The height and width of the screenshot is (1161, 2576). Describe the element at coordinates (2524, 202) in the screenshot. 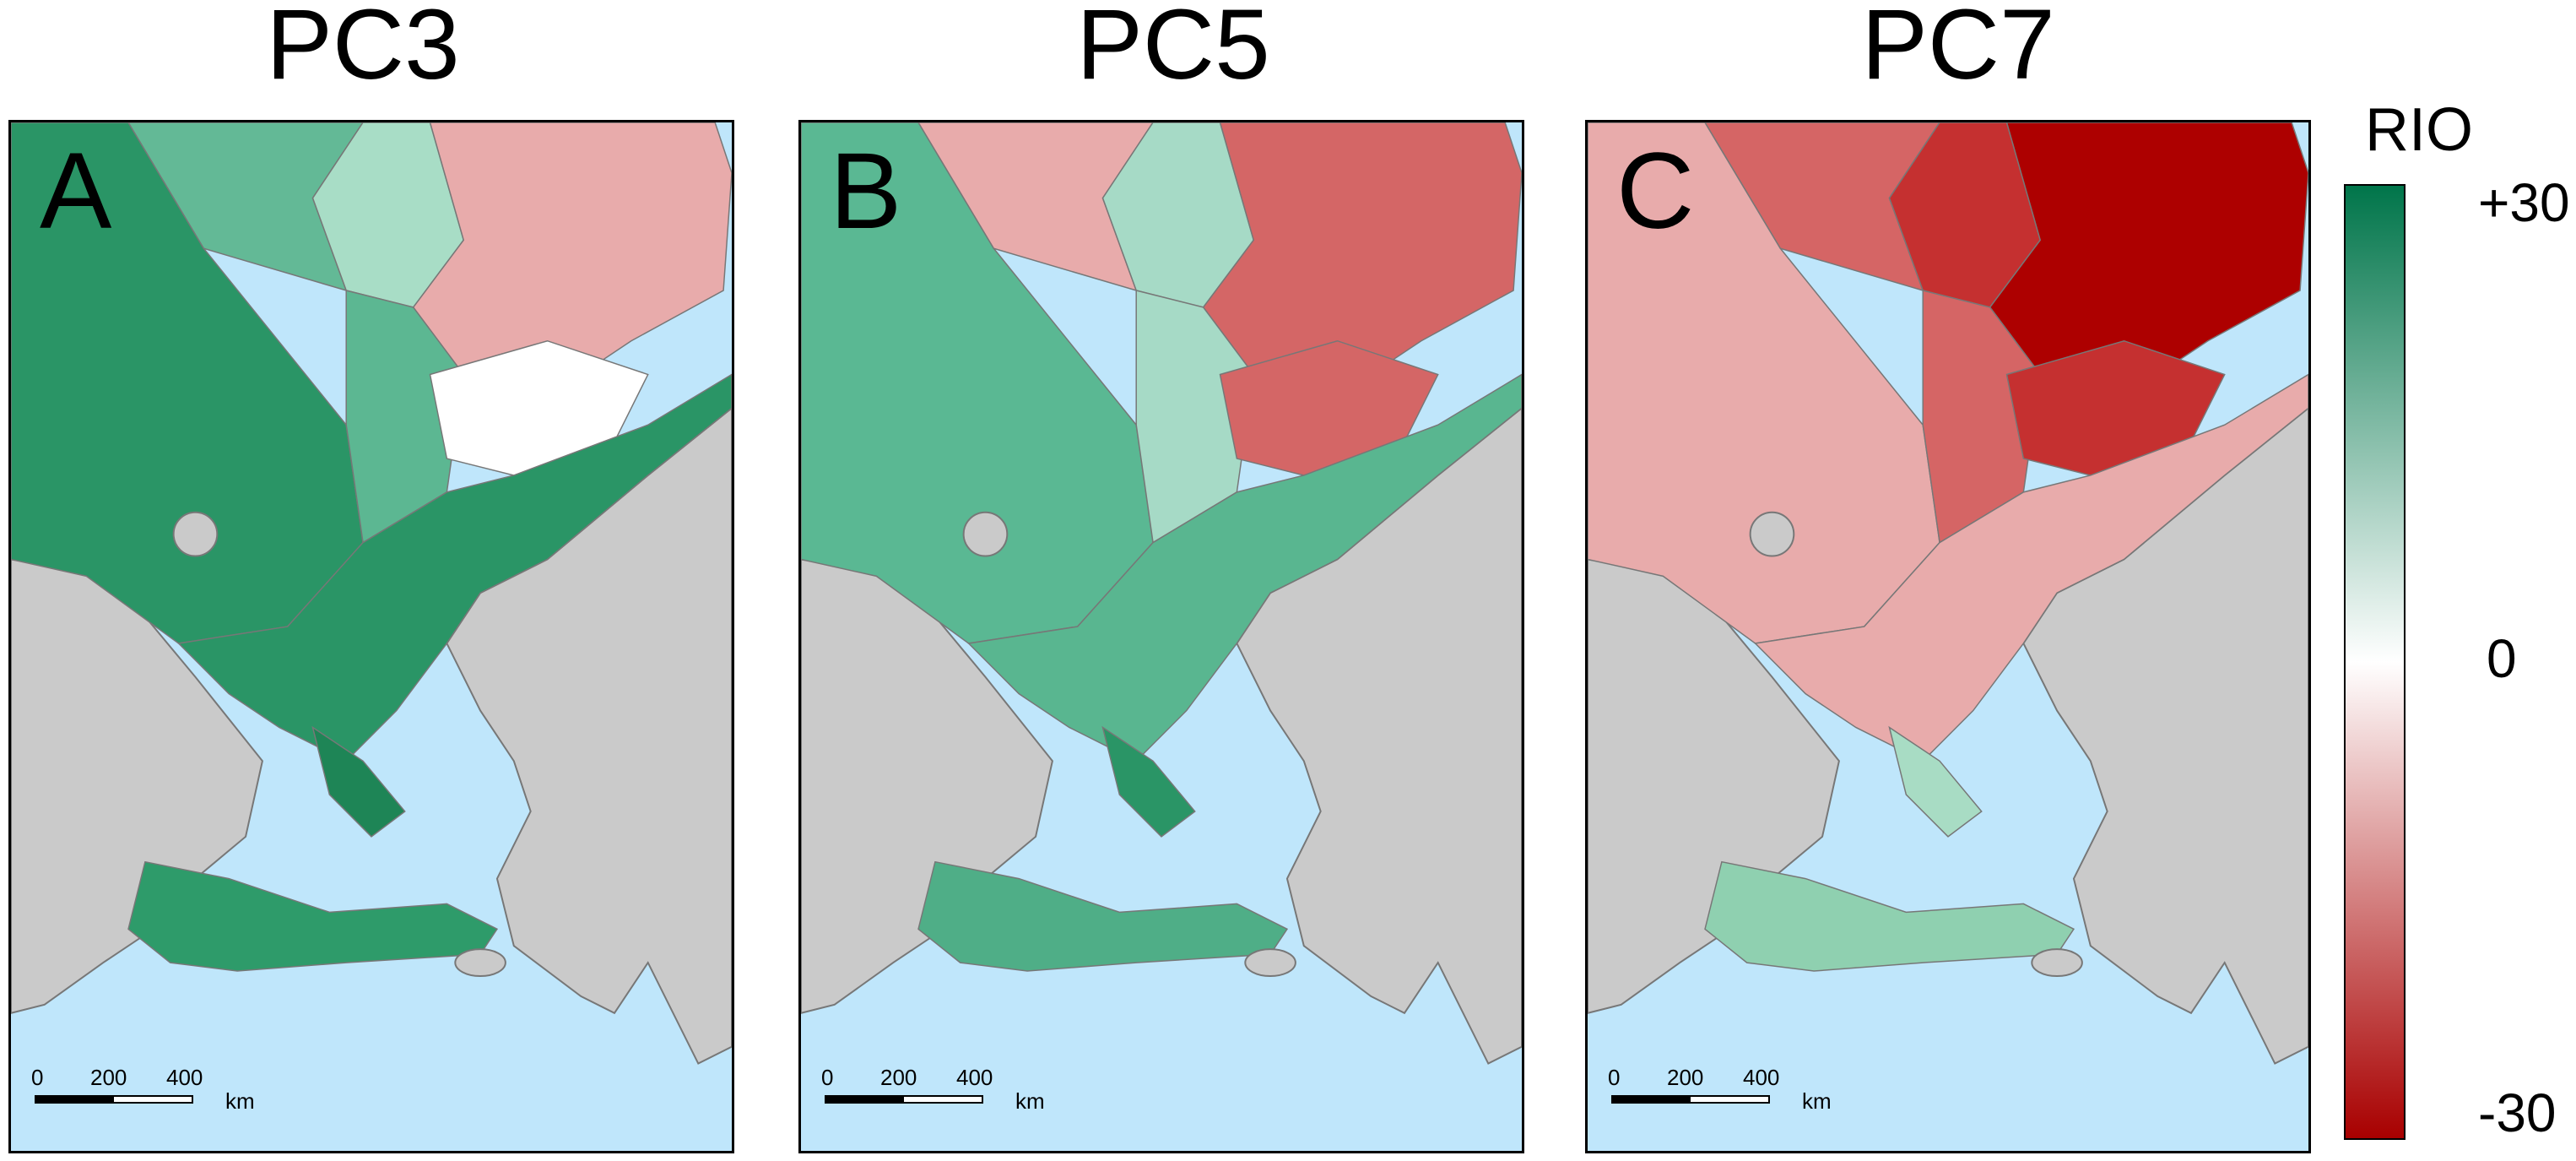

I see `legend-max-label: +30` at that location.